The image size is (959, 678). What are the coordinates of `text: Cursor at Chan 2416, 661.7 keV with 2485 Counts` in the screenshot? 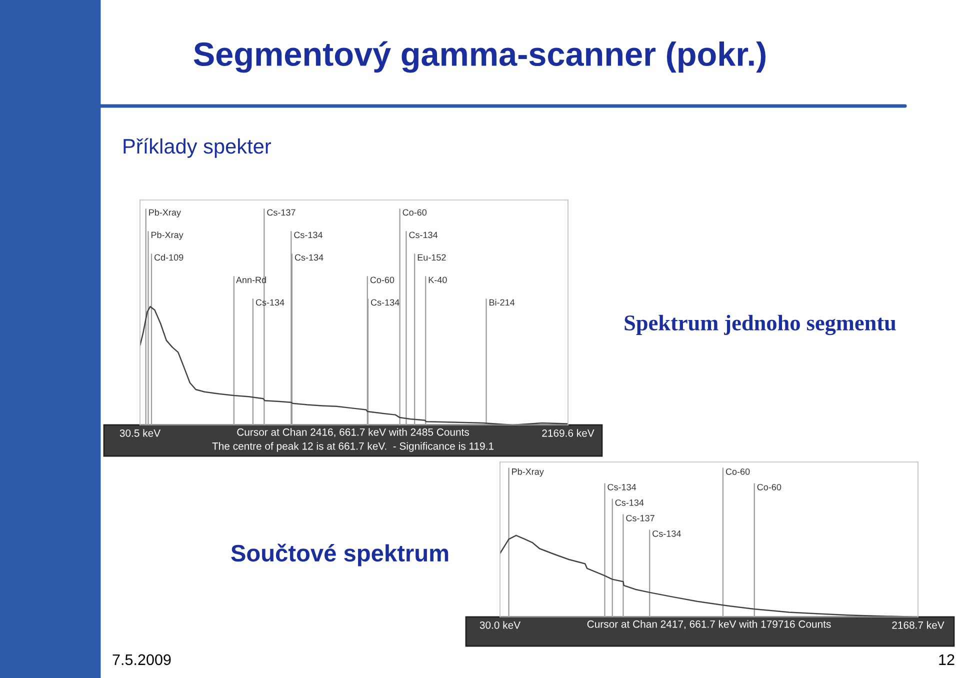 It's located at (353, 433).